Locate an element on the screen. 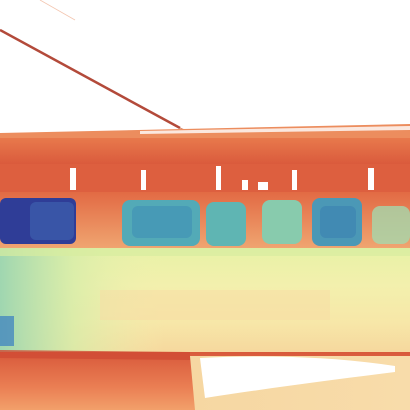  upper-facade is located at coordinates (205, 153).